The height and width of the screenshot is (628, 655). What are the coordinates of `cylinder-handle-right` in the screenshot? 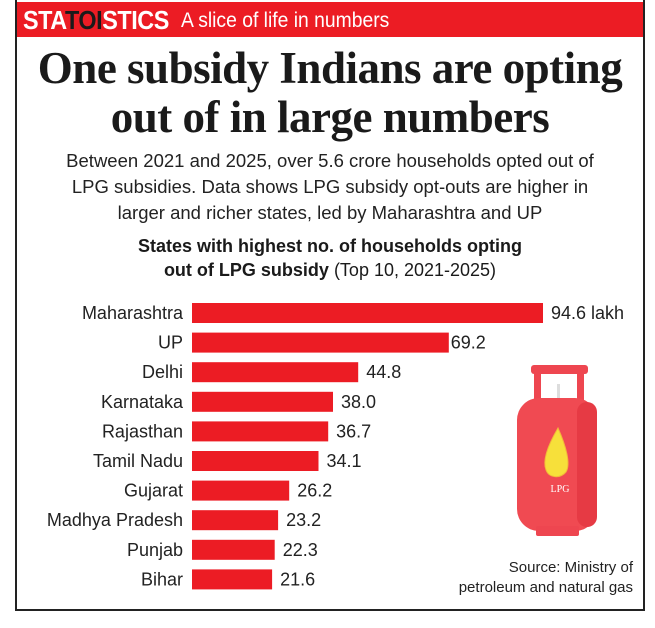 It's located at (580, 387).